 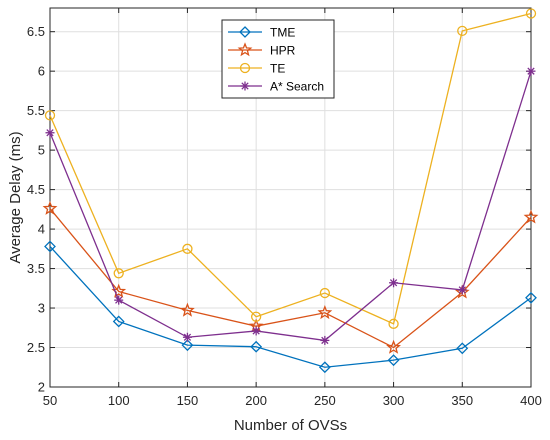 What do you see at coordinates (15, 197) in the screenshot?
I see `y-axis-label: Average Delay (ms)` at bounding box center [15, 197].